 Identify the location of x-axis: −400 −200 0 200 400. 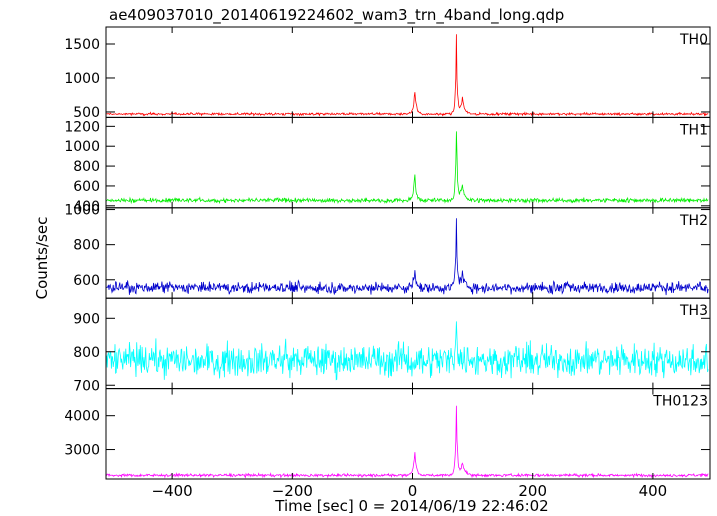
(410, 491).